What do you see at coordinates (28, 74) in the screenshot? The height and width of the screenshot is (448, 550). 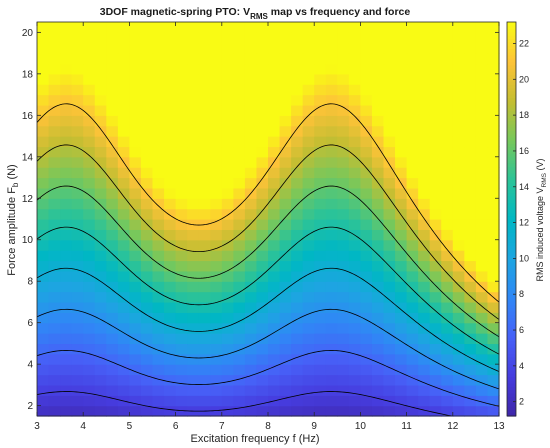 I see `y-tick-label: 18` at bounding box center [28, 74].